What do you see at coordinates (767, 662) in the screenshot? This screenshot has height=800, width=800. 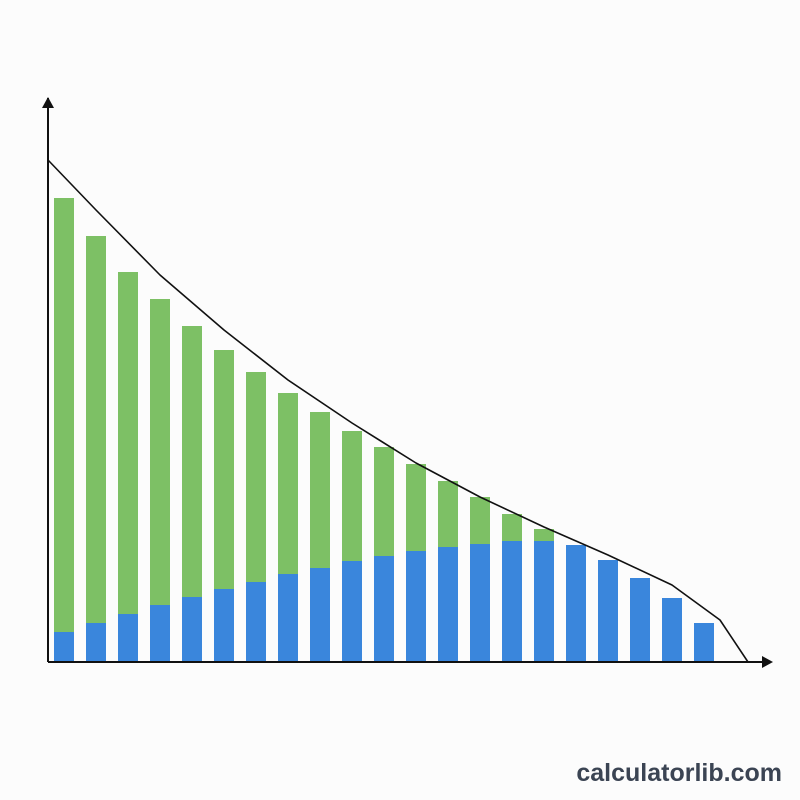 I see `x-axis-arrow` at bounding box center [767, 662].